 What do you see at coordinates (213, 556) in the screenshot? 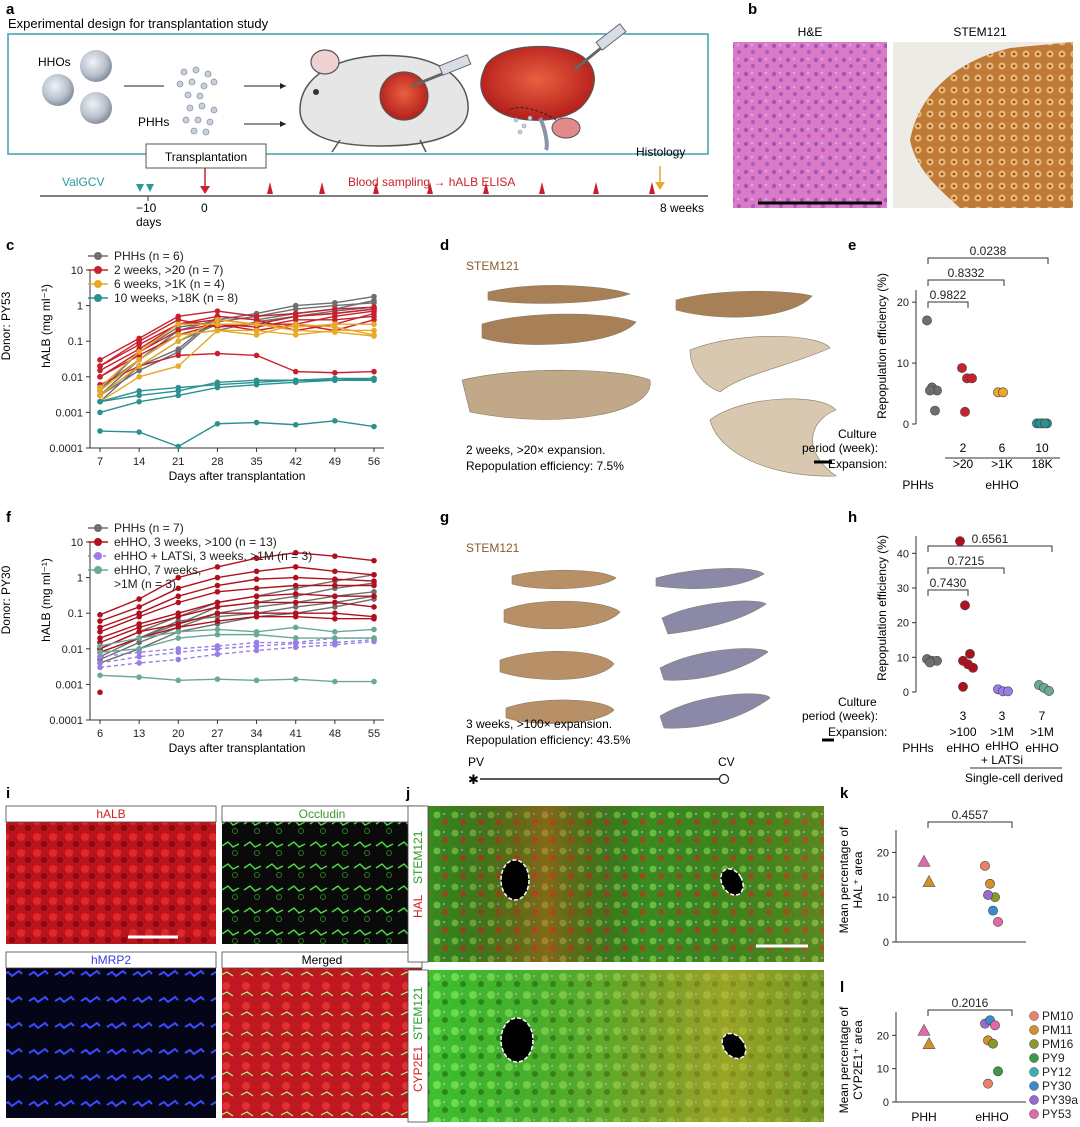
I see `legend-label: eHHO + LATSi, 3 weeks, >1M (n = 3)` at bounding box center [213, 556].